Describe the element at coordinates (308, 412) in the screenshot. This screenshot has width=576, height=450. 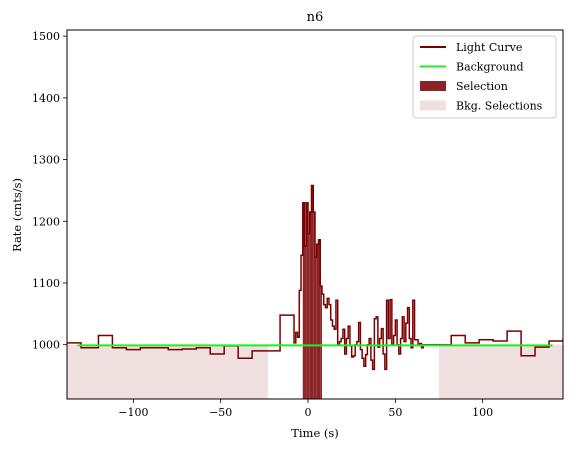
I see `x-tick-label: 0` at that location.